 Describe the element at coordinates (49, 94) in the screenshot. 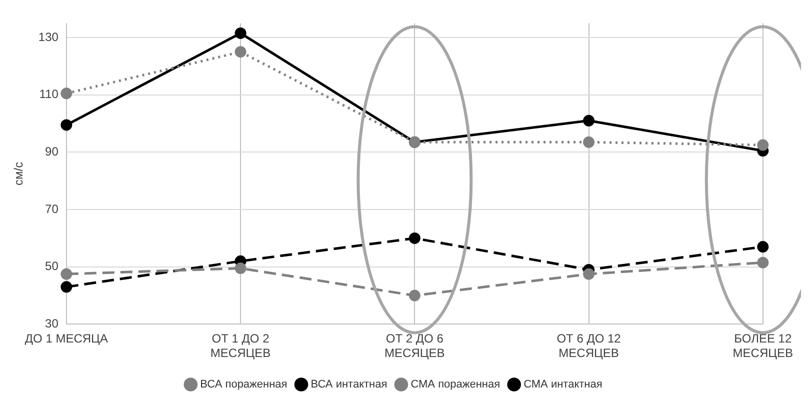

I see `y-tick-label: 110` at that location.